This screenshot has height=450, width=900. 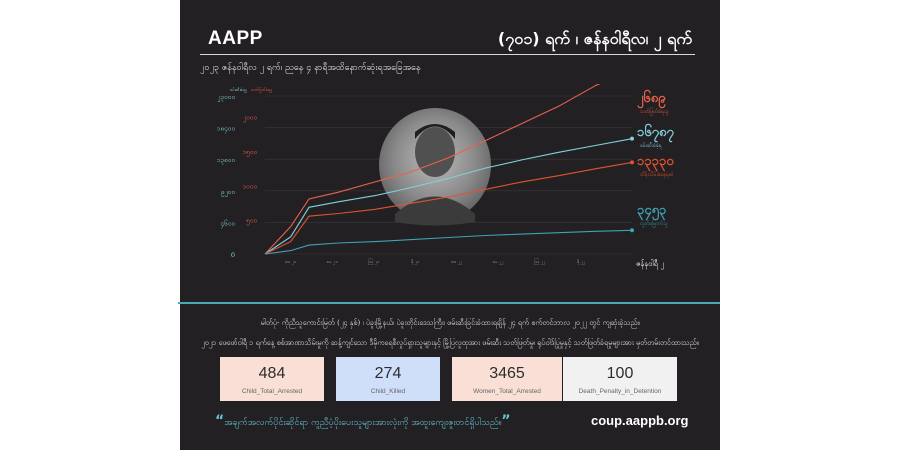 What do you see at coordinates (272, 391) in the screenshot?
I see `stat-label: Child_Total_Arrested` at bounding box center [272, 391].